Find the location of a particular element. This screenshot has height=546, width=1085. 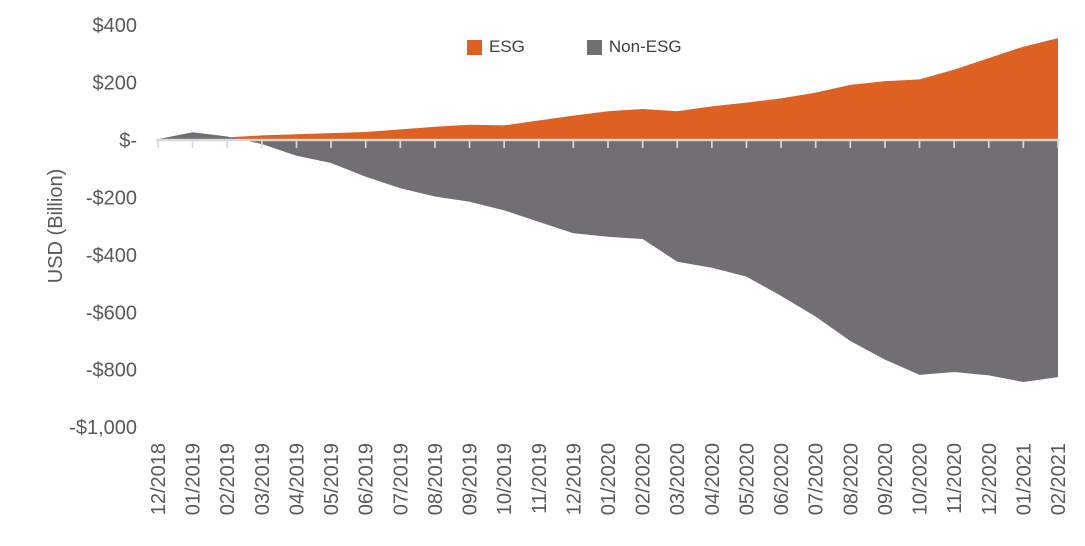

x-axis-label: 03/2019 is located at coordinates (263, 479).